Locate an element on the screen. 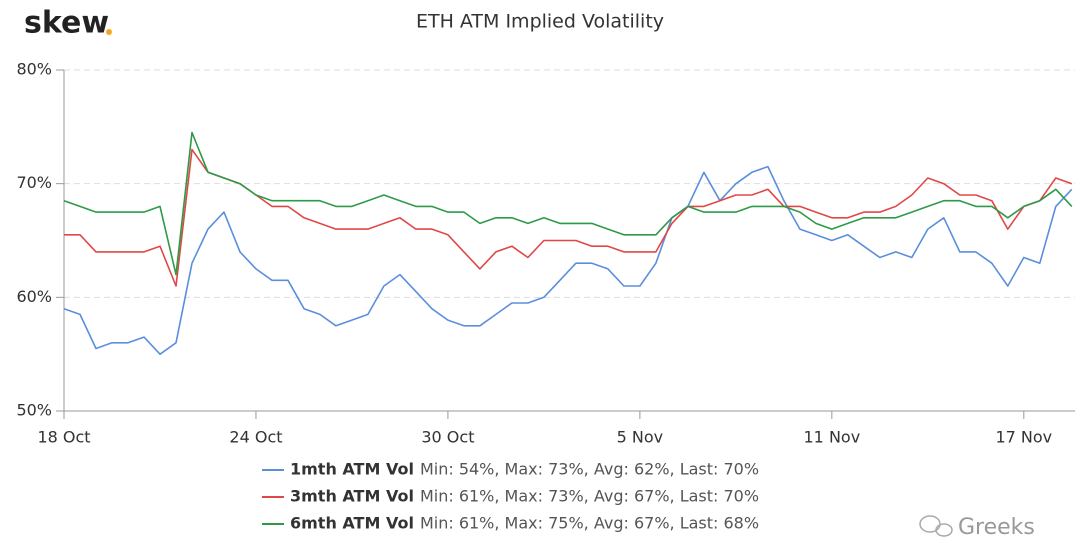  x-tick-label: 24 Oct is located at coordinates (255, 437).